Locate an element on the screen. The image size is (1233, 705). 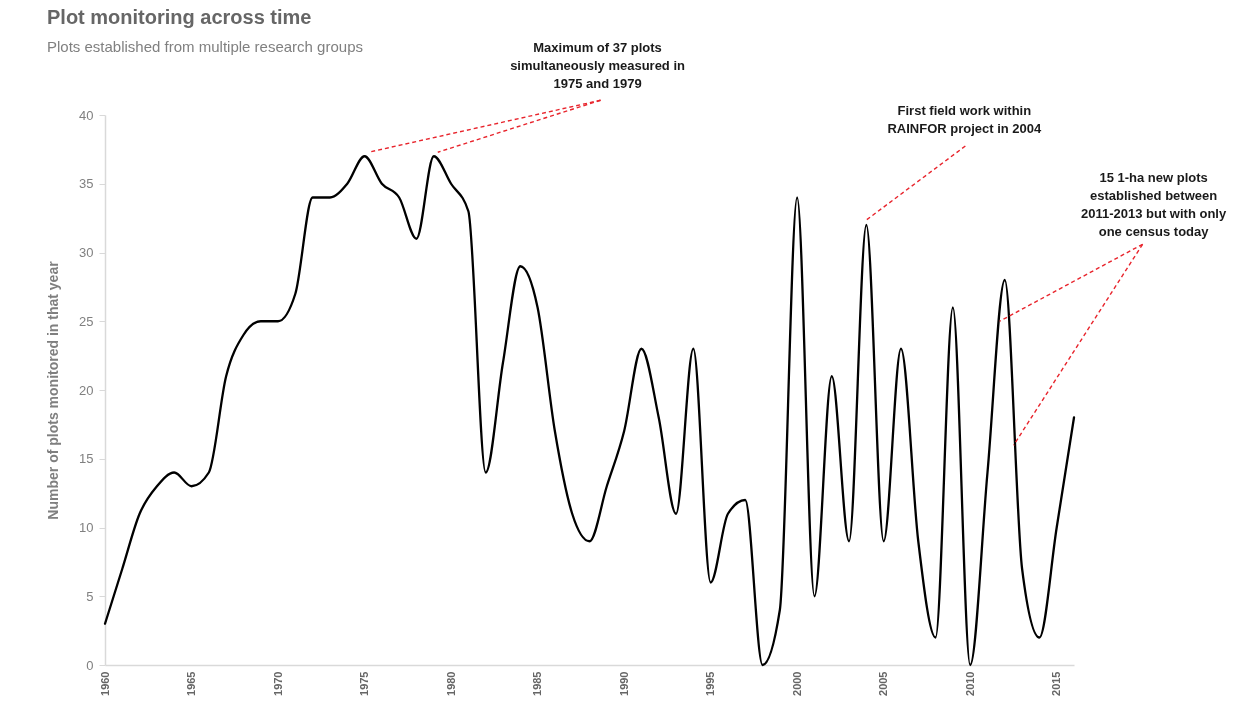
annotation: Maximum of 37 plots simultaneously measured in 1975 and 1979 is located at coordinates (598, 66).